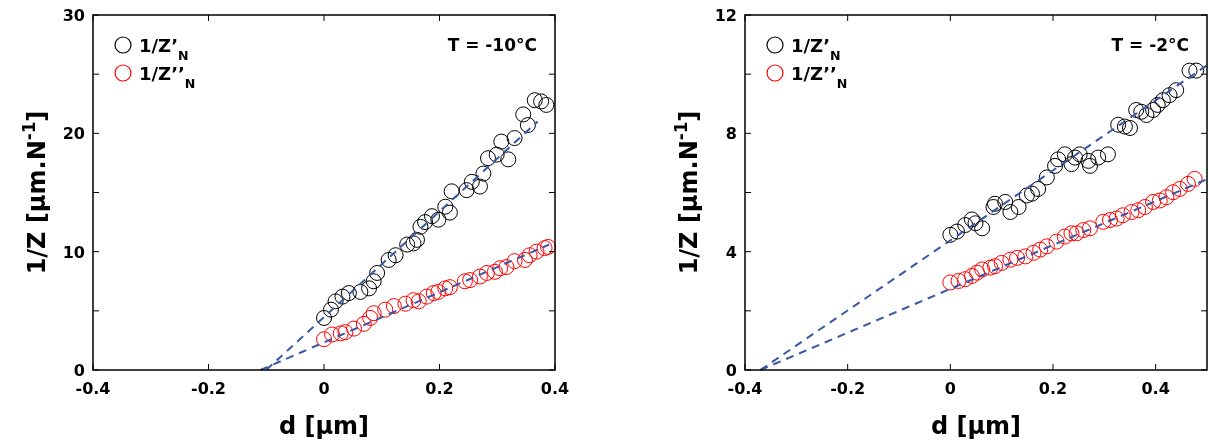  What do you see at coordinates (725, 15) in the screenshot?
I see `y-tick-label: 12` at bounding box center [725, 15].